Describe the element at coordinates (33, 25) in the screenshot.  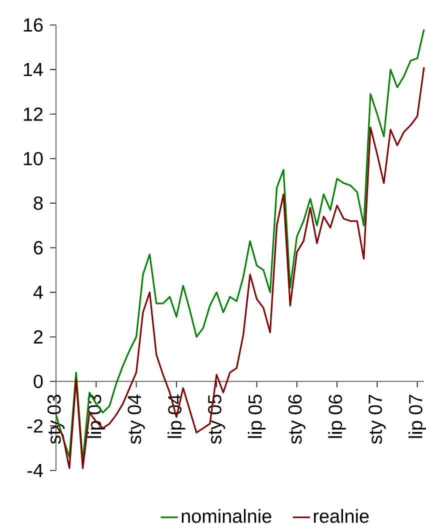
I see `y-tick-label: 16` at that location.